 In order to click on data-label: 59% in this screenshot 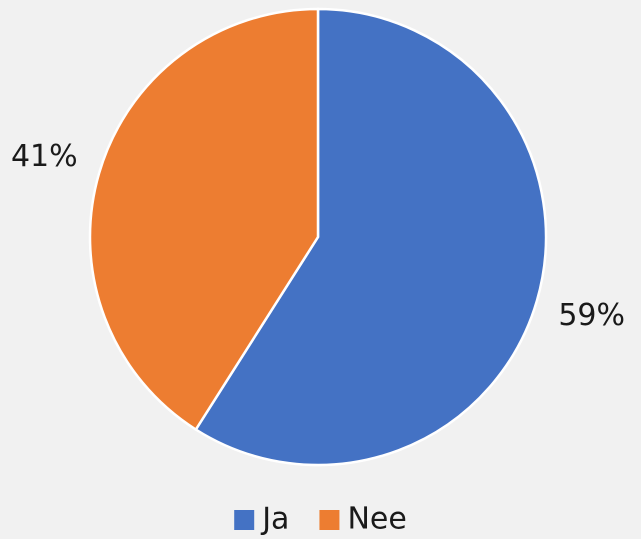, I will do `click(591, 315)`.